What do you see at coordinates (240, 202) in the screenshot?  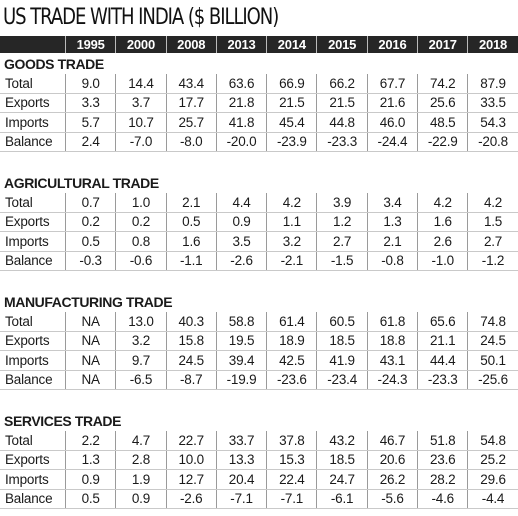 I see `data-cell: 4.4` at bounding box center [240, 202].